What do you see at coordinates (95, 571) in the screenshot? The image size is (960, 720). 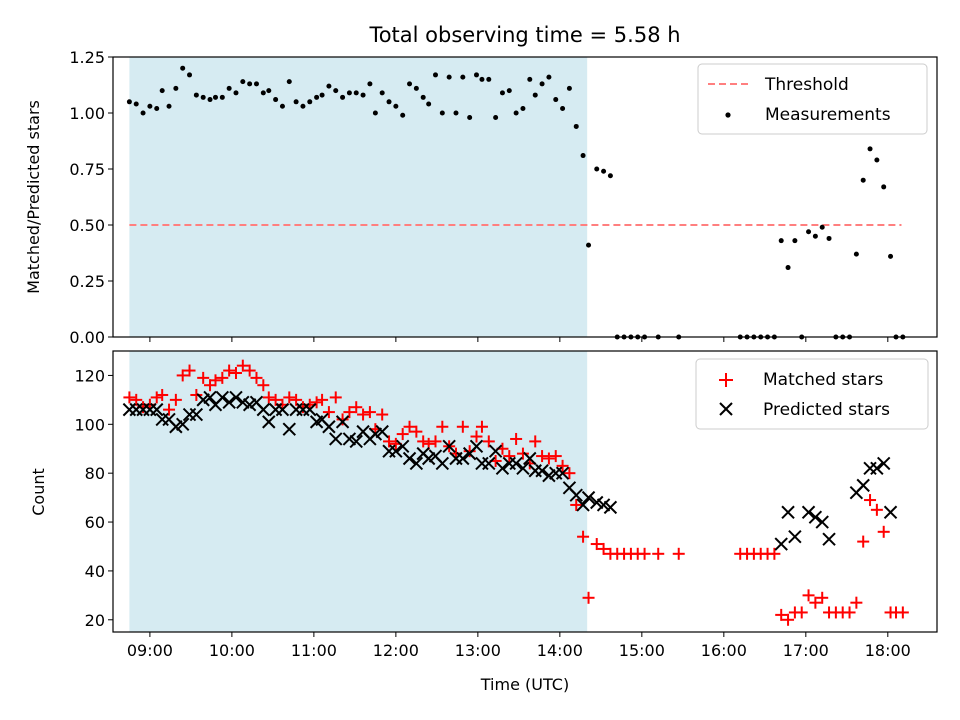 I see `bottom-ytick-label: 40` at bounding box center [95, 571].